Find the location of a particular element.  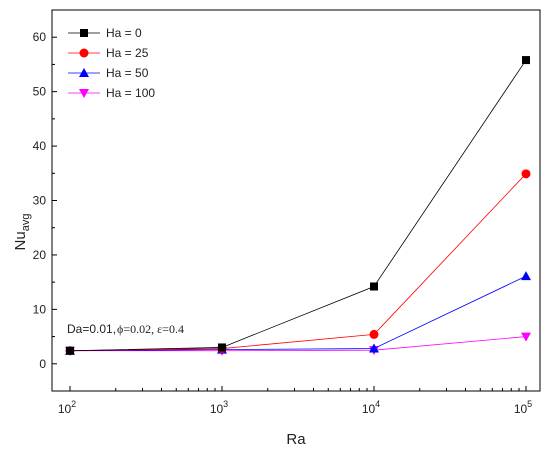

legend-item: Ha = 0 is located at coordinates (105, 33).